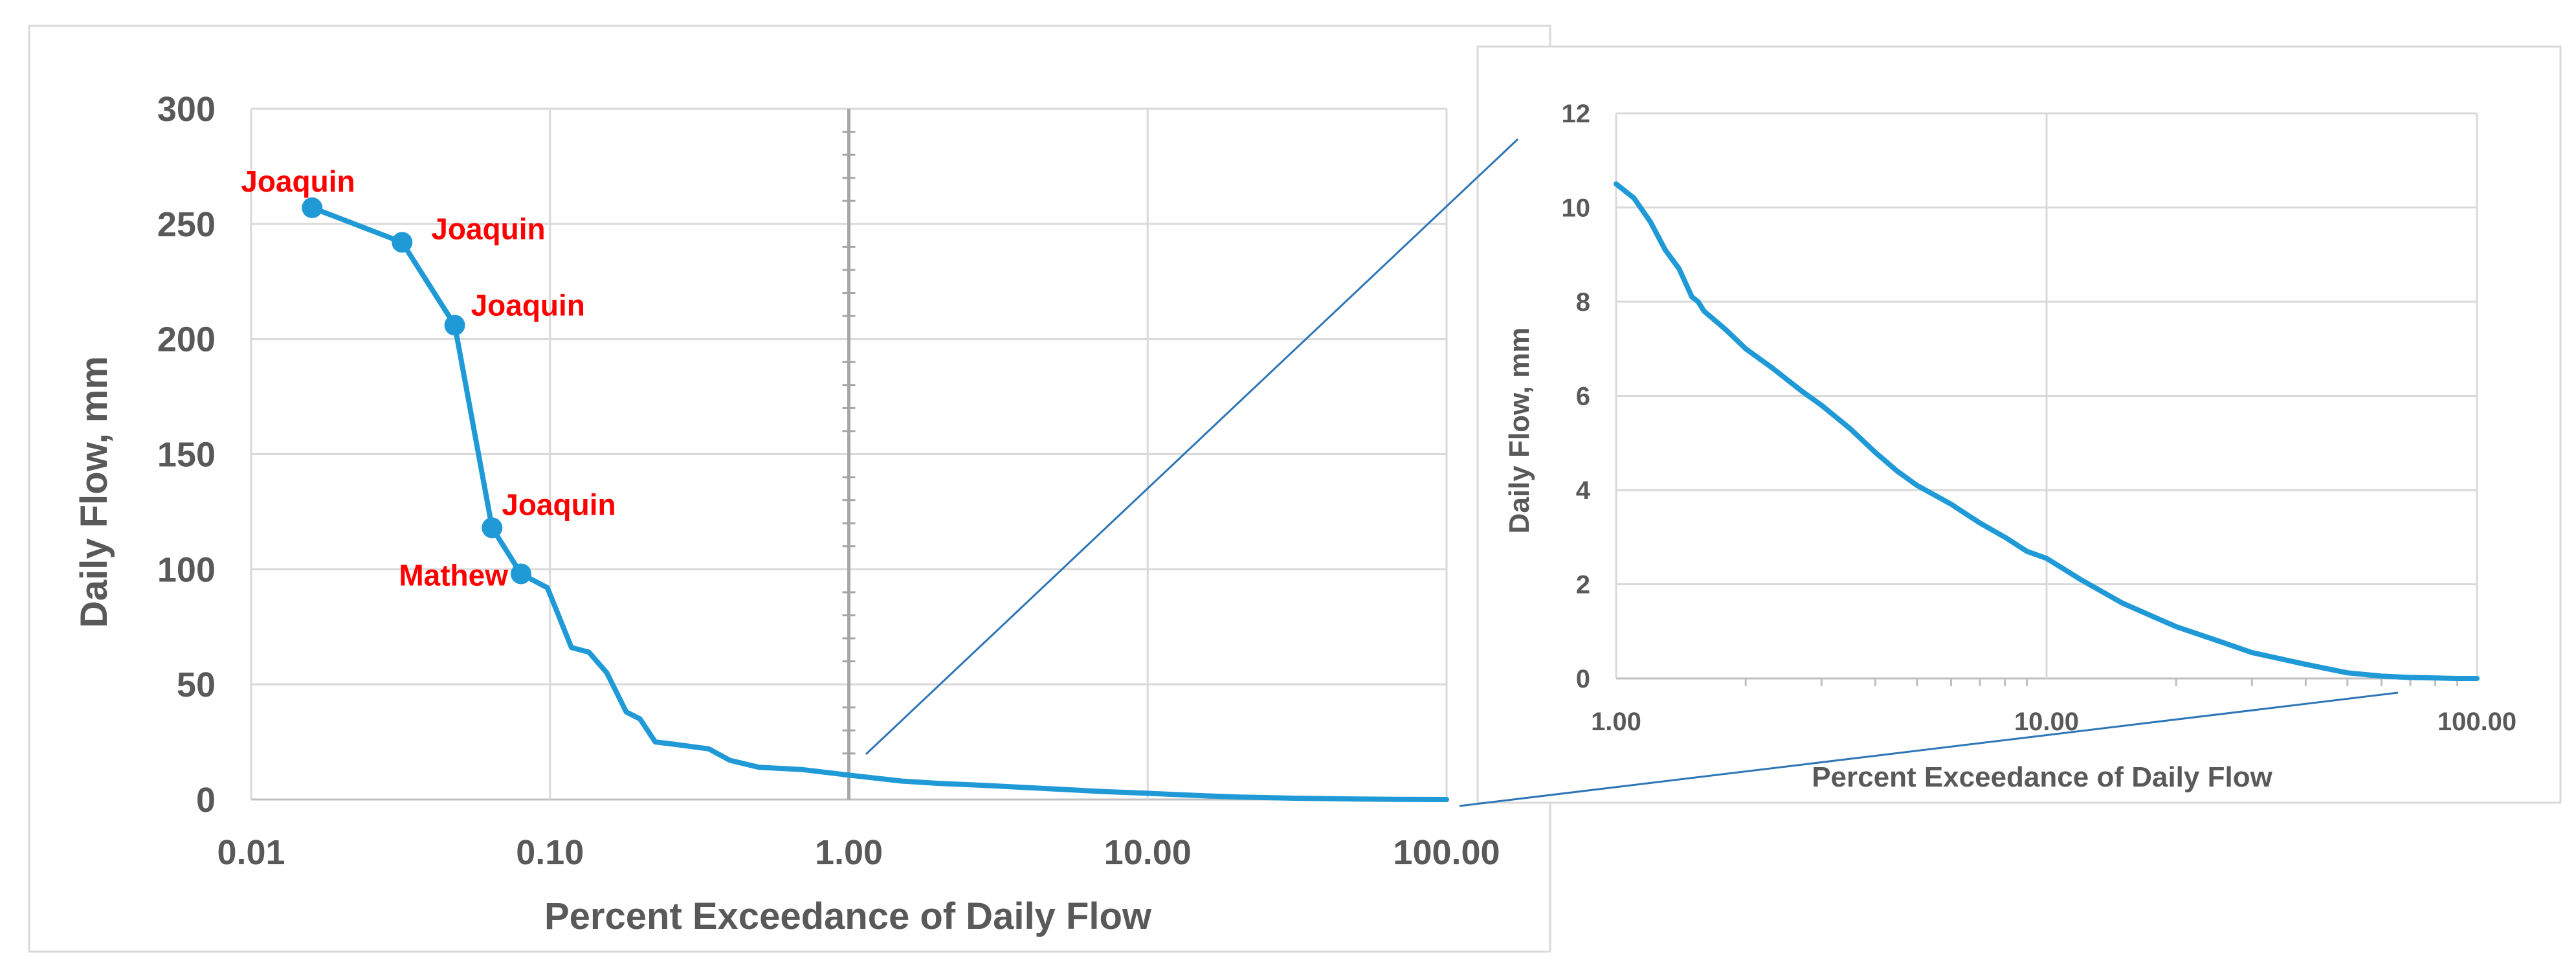 The height and width of the screenshot is (973, 2576). What do you see at coordinates (1583, 302) in the screenshot?
I see `inset-y-tick-label: 8` at bounding box center [1583, 302].